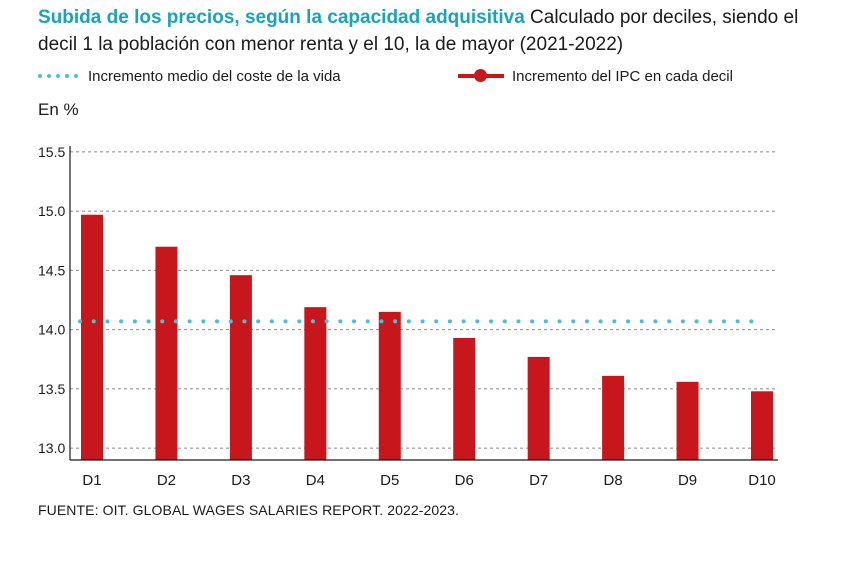 The image size is (847, 564). Describe the element at coordinates (687, 480) in the screenshot. I see `x-tick-label: D9` at that location.